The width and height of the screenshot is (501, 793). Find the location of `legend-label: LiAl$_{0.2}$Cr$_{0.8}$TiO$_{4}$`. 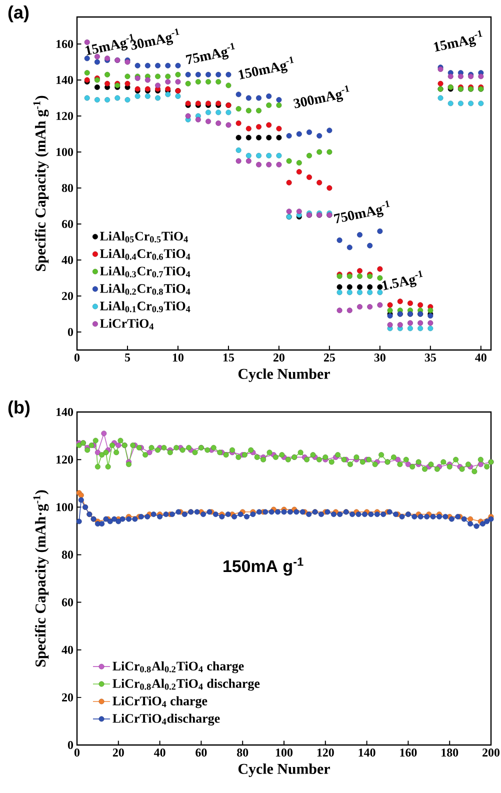

legend-label: LiAl$_{0.2}$Cr$_{0.8}$TiO$_{4}$ is located at coordinates (145, 289).